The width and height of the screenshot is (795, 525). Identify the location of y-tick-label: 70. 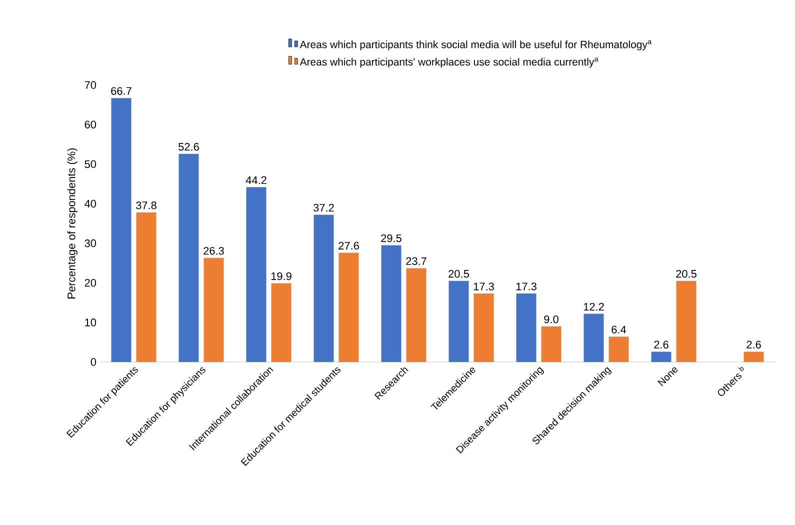
(90, 85).